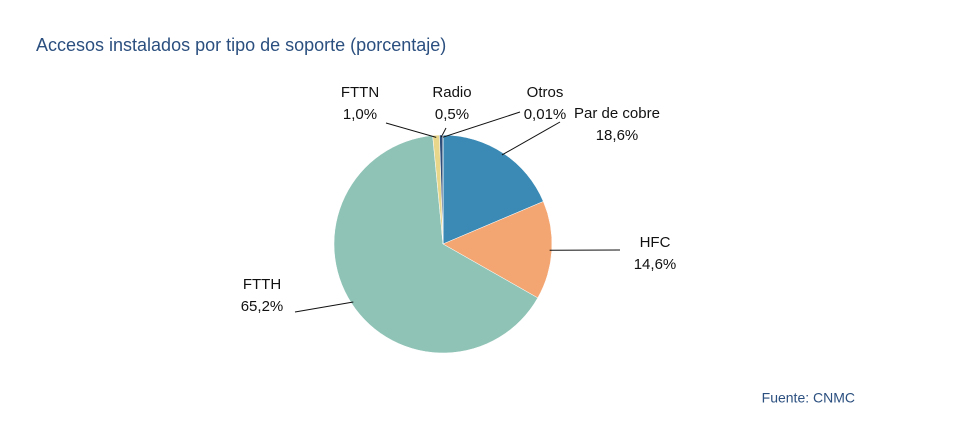  Describe the element at coordinates (617, 135) in the screenshot. I see `slice-value: 18,6%` at that location.